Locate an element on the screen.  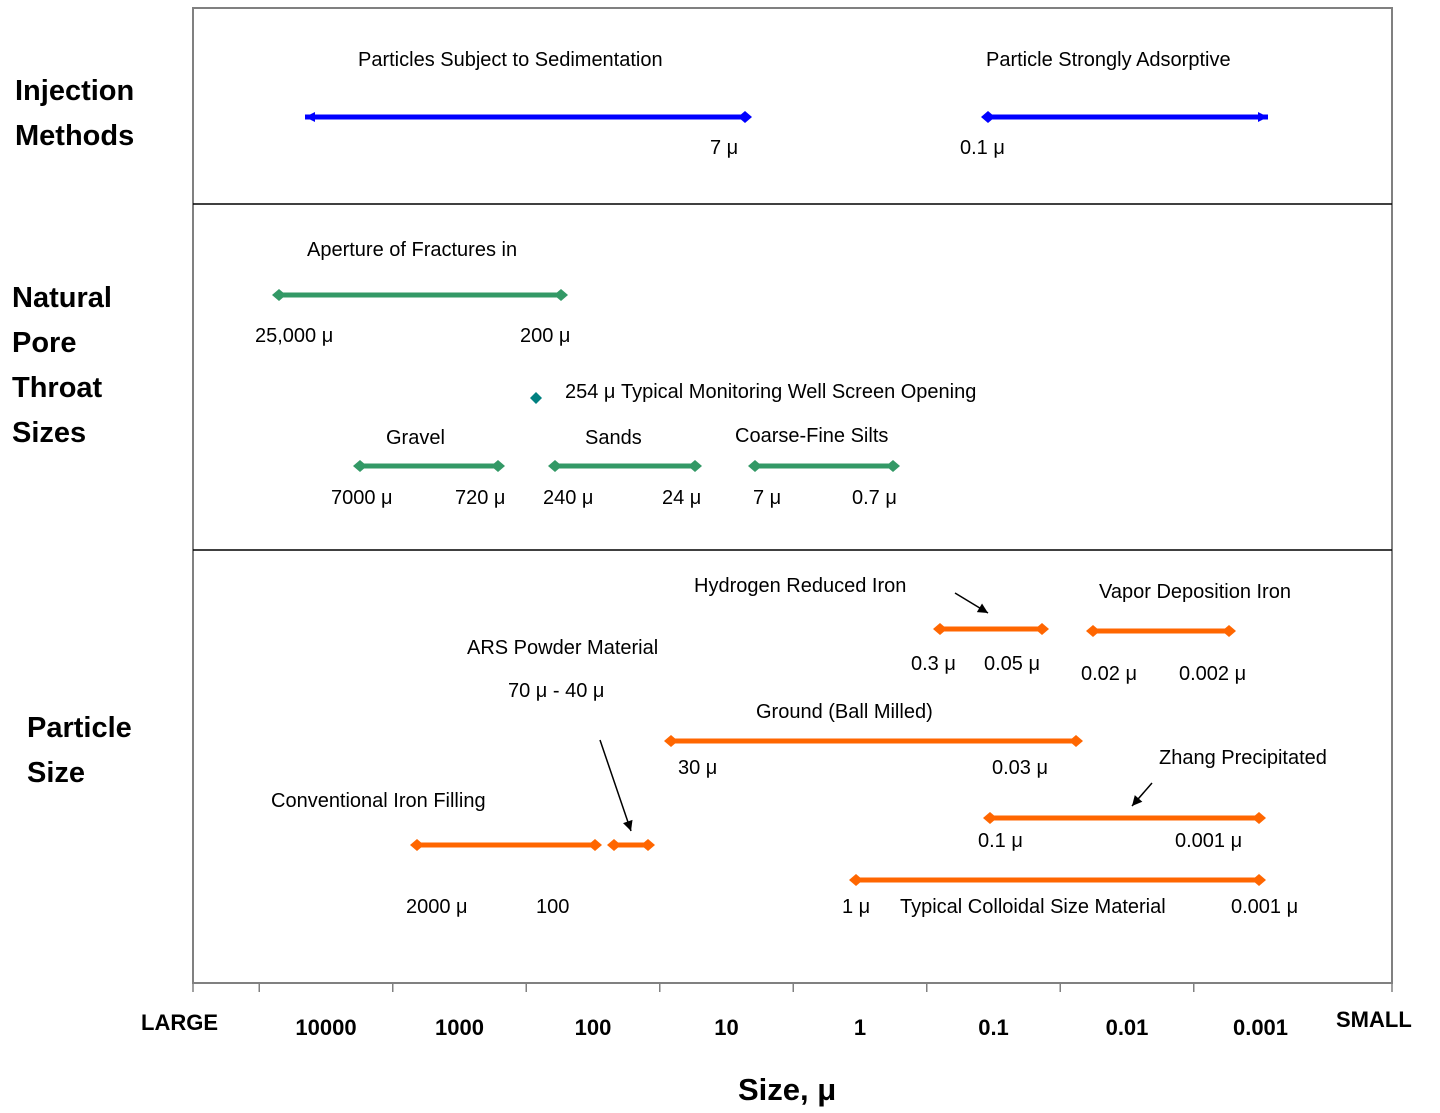
value-label: 24 μ is located at coordinates (681, 498).